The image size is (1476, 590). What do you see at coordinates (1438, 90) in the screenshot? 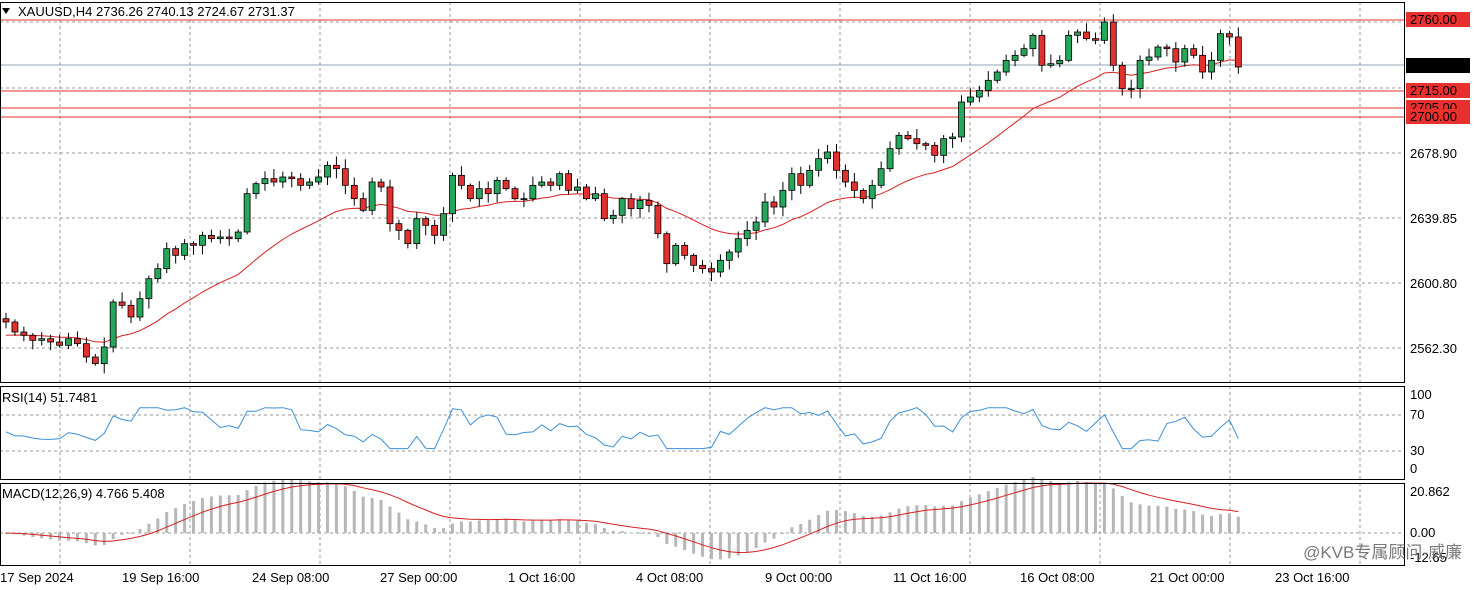
I see `level-badge` at bounding box center [1438, 90].